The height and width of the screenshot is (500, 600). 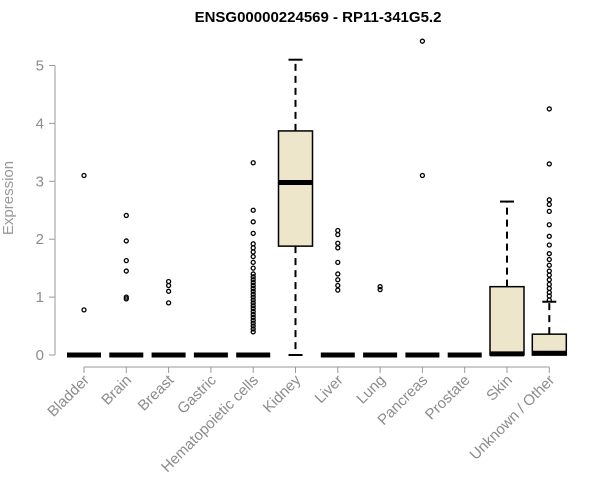 What do you see at coordinates (499, 388) in the screenshot?
I see `x-tick-label: Skin` at bounding box center [499, 388].